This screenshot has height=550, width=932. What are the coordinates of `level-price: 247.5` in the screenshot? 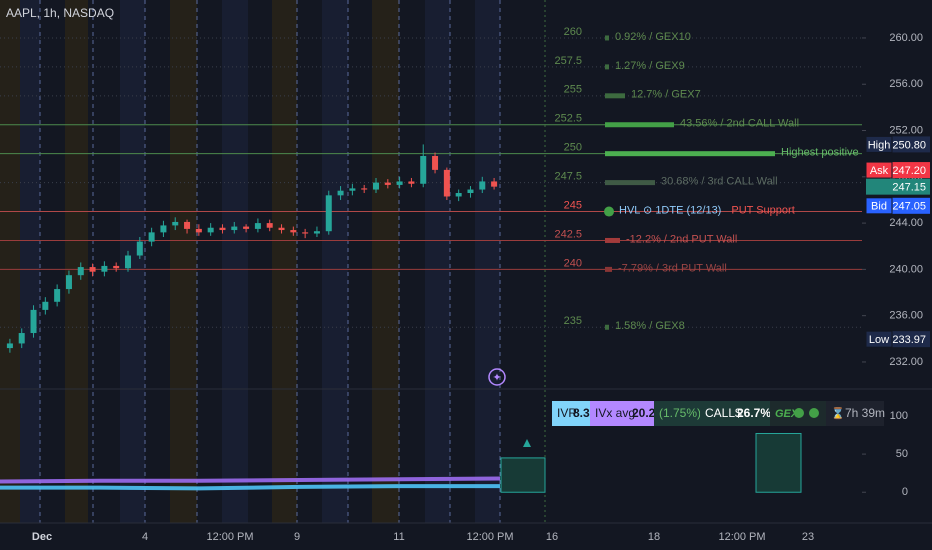 It's located at (568, 177).